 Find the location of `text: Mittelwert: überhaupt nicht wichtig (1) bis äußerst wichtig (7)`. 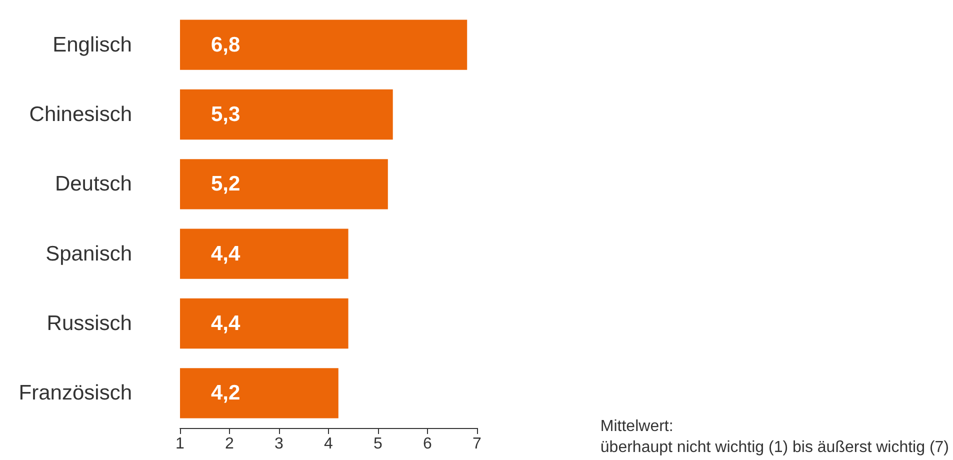

text: Mittelwert: überhaupt nicht wichtig (1) bis äußerst wichtig (7) is located at coordinates (774, 437).